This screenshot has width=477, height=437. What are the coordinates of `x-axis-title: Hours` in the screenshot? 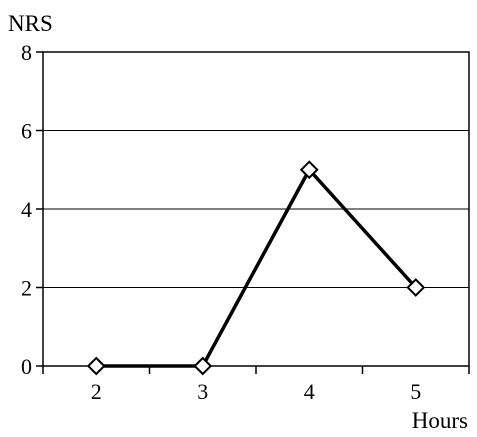 It's located at (440, 420).